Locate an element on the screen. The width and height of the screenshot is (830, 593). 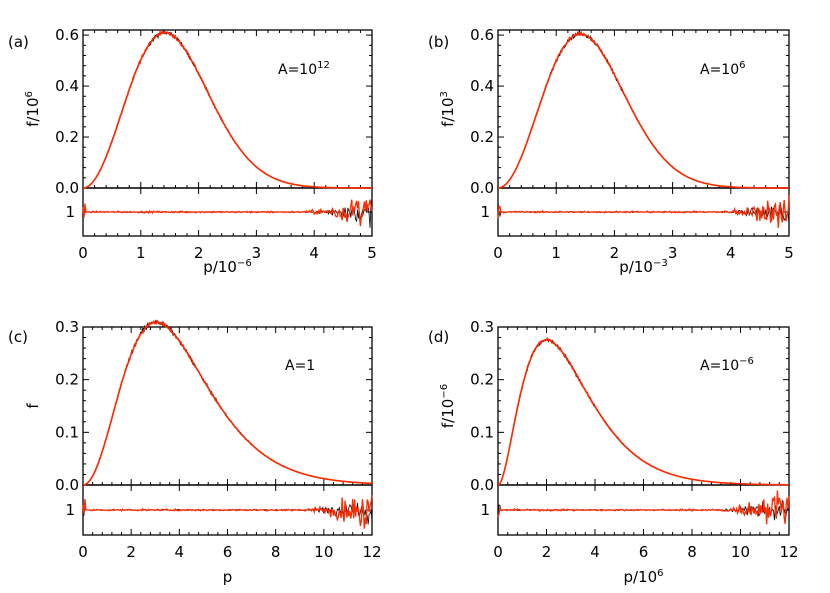
x-tick-label: 8 is located at coordinates (692, 552).